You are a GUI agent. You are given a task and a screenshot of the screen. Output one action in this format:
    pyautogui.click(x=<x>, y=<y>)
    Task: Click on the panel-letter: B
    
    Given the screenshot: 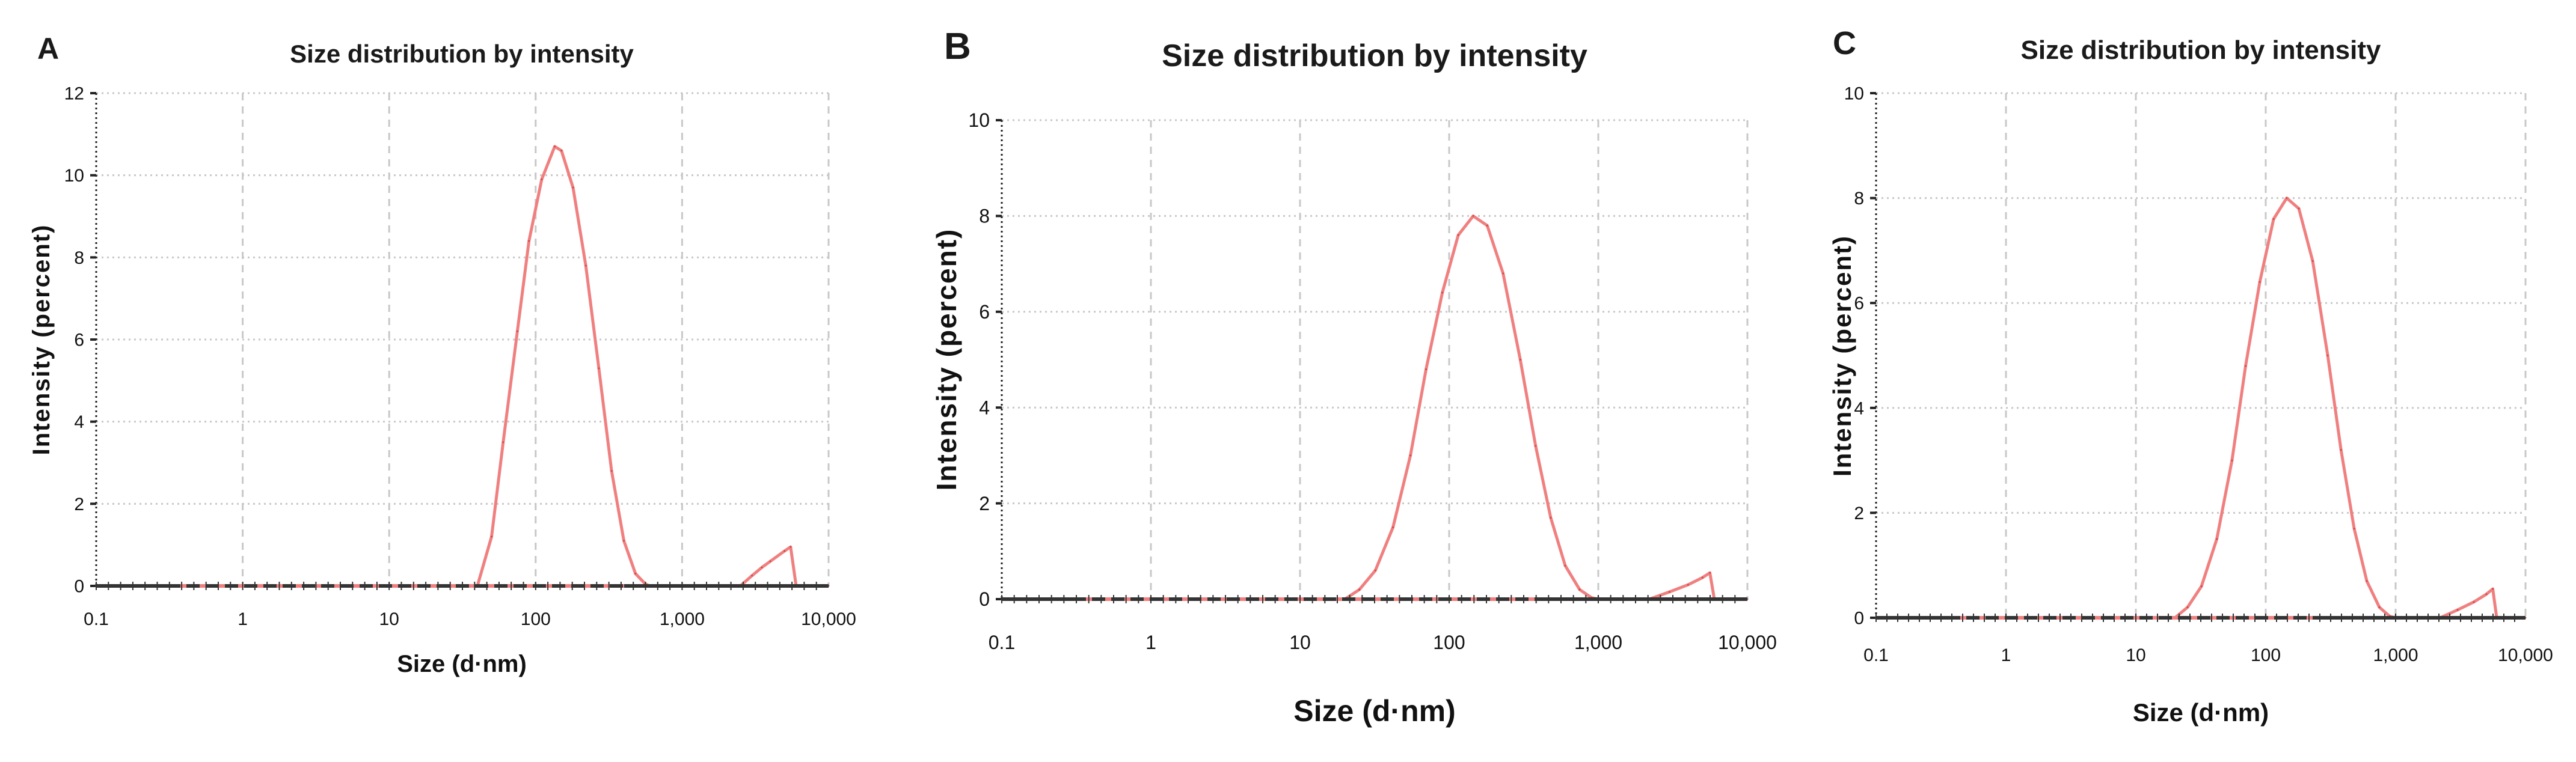 What is the action you would take?
    pyautogui.click(x=957, y=46)
    